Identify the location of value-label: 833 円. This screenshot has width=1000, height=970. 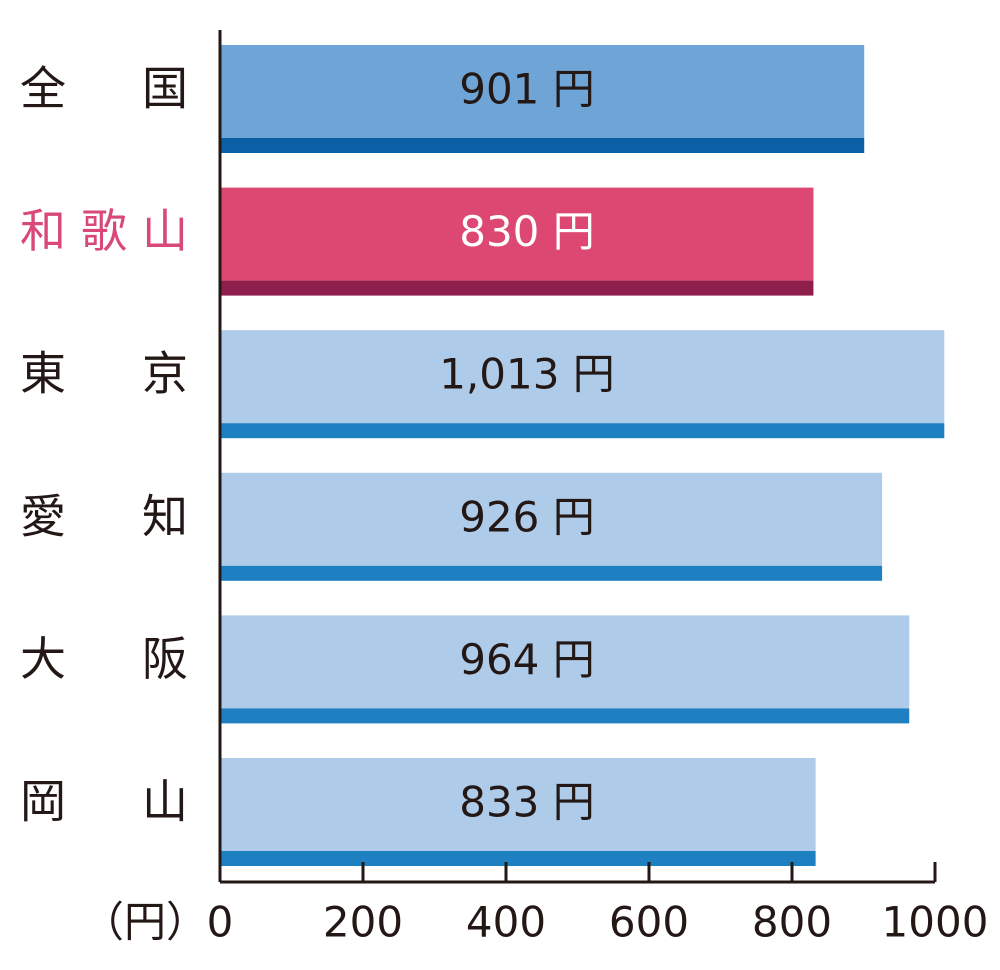
(527, 802).